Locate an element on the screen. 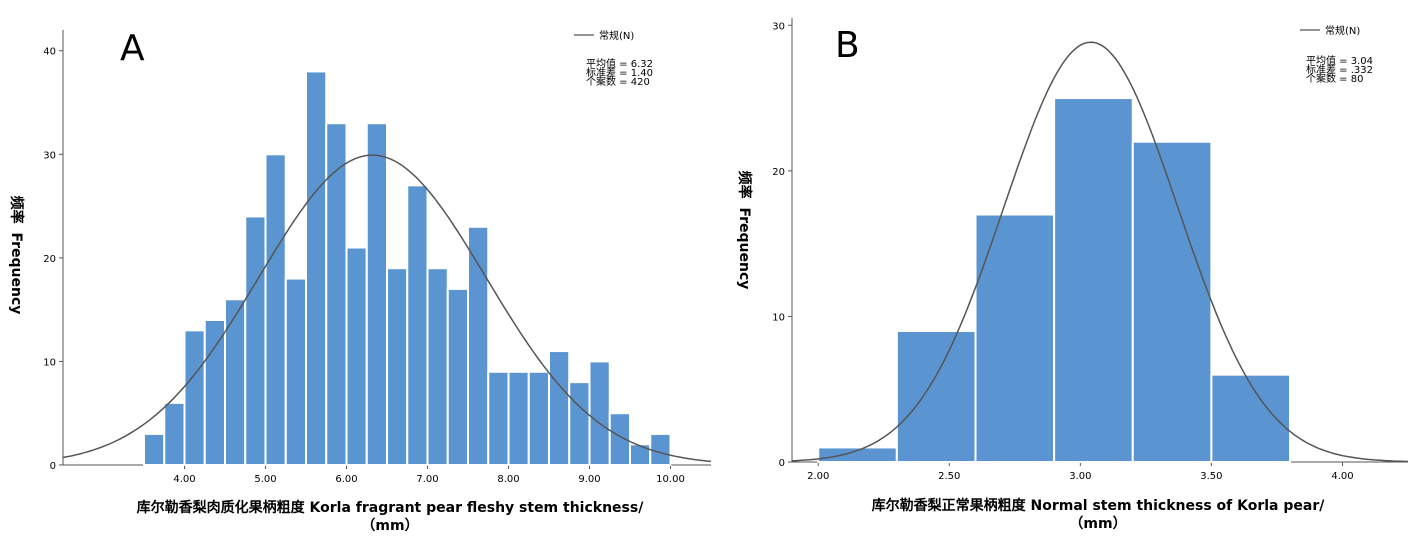 Image resolution: width=1417 pixels, height=539 pixels. y-axis-label-b: 频率 Frequency is located at coordinates (744, 230).